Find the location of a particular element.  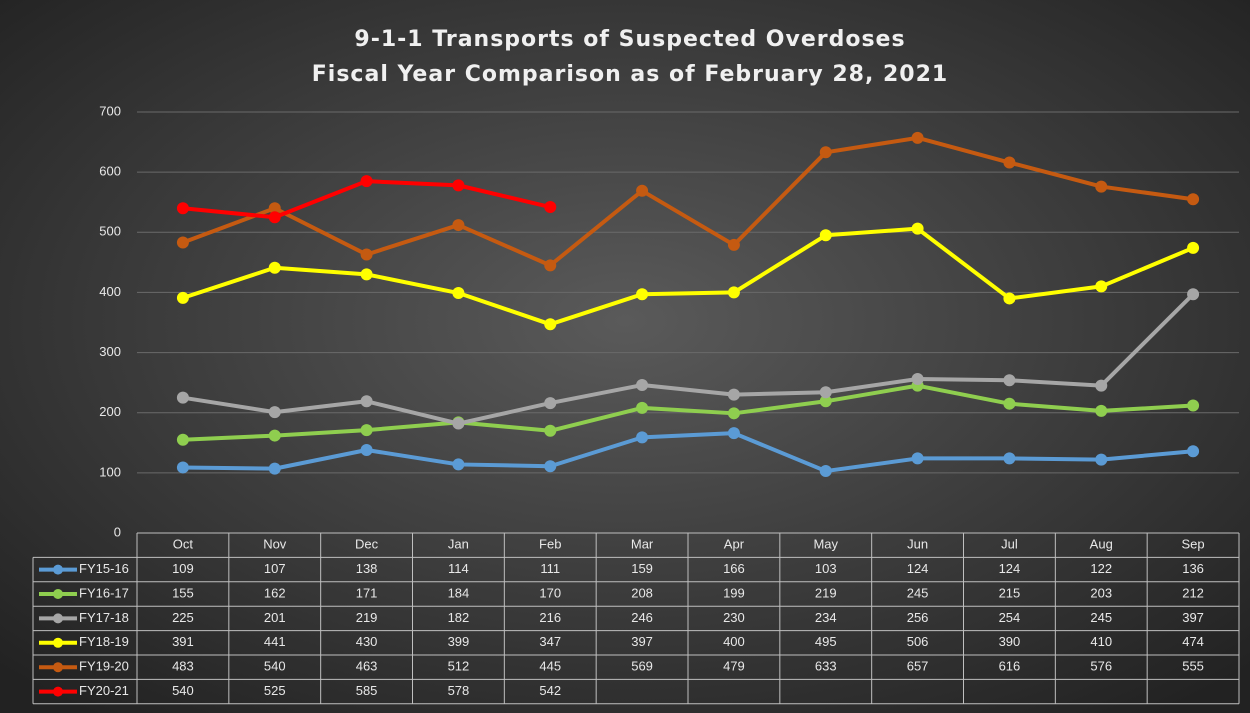

x-tick-label: Sep is located at coordinates (1193, 544).